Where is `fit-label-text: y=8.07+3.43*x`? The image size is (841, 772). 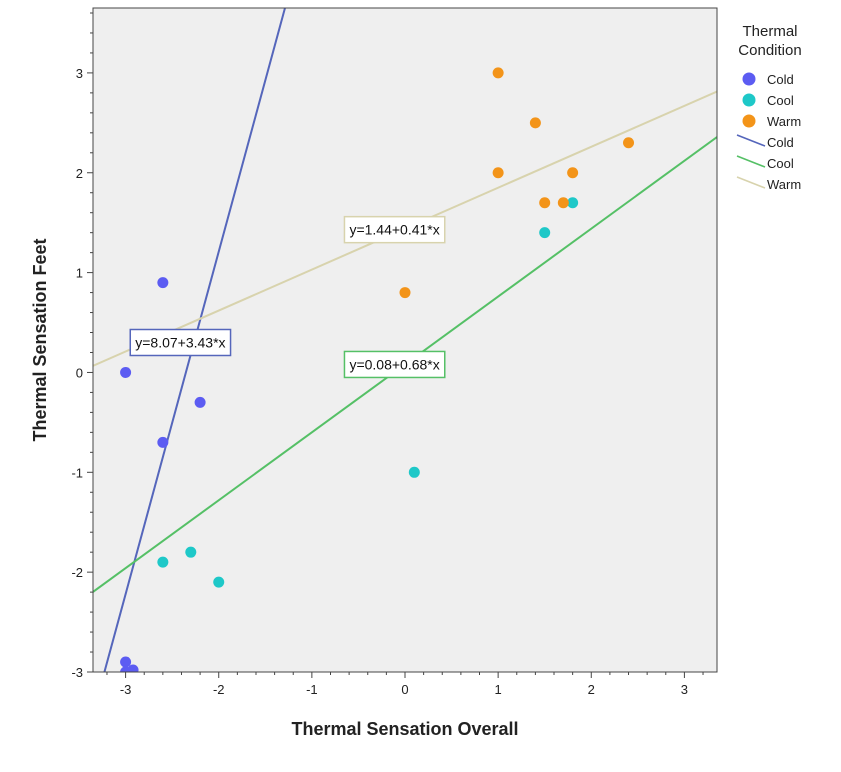
fit-label-text: y=8.07+3.43*x is located at coordinates (180, 342).